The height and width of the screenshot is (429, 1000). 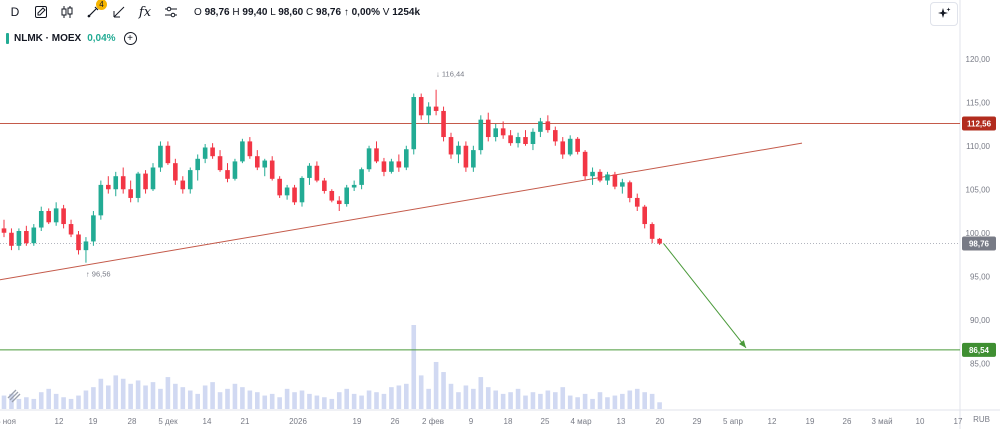 What do you see at coordinates (310, 12) in the screenshot?
I see `close-label: C` at bounding box center [310, 12].